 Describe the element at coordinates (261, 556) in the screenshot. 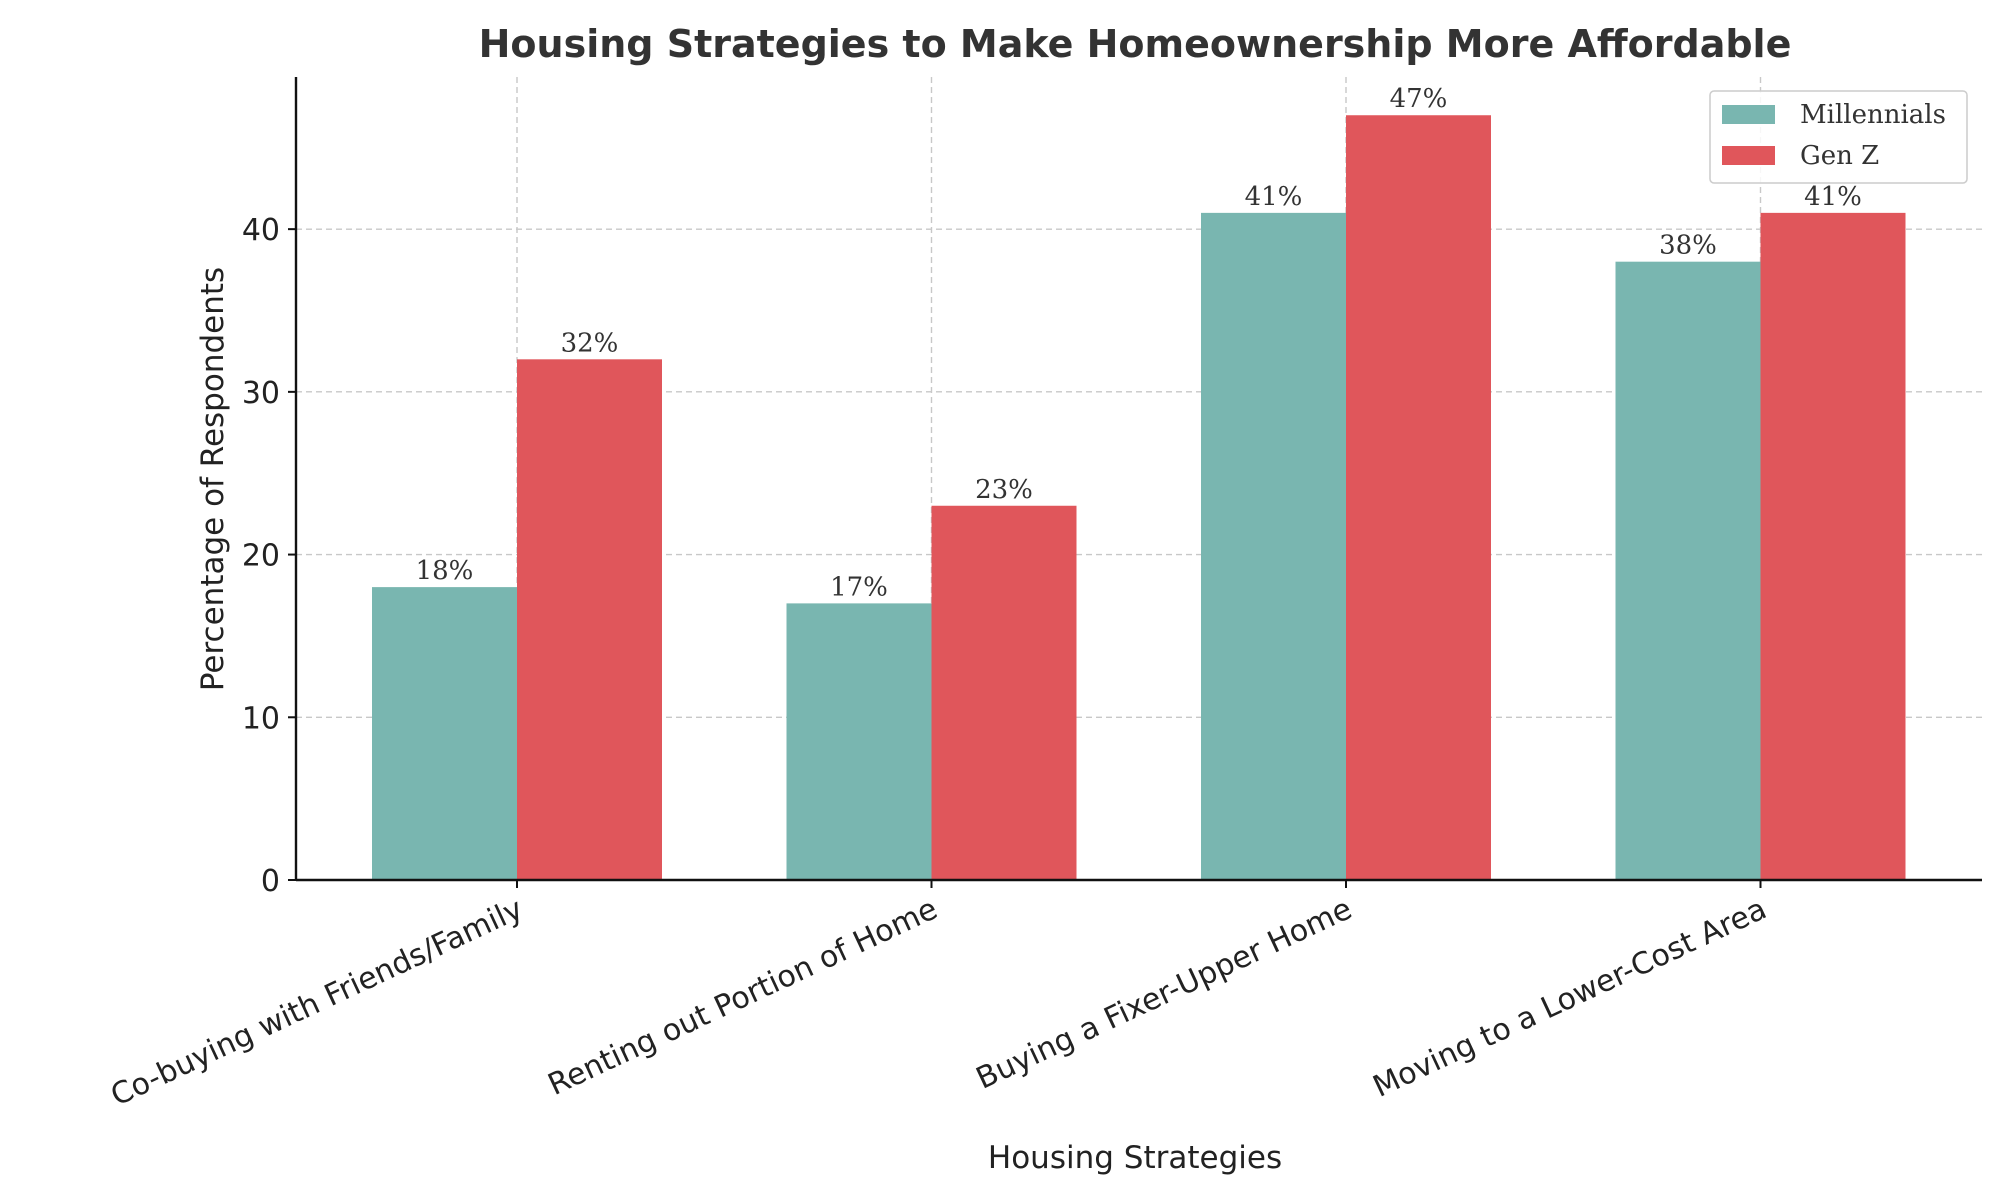

I see `y-tick-label-20: 20` at that location.